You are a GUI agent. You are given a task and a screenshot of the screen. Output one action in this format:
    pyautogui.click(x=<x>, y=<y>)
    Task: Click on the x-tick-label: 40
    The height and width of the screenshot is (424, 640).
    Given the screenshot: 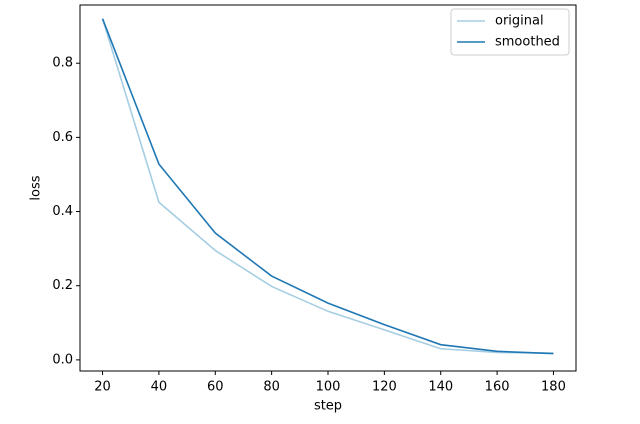 What is the action you would take?
    pyautogui.click(x=159, y=387)
    